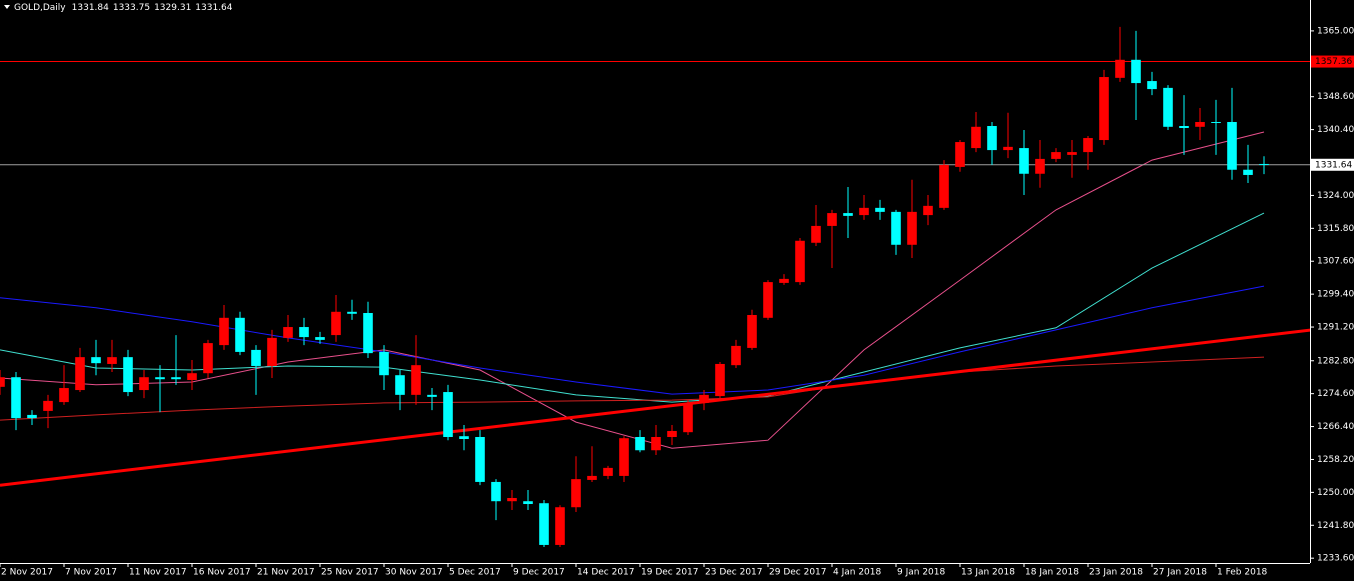  What do you see at coordinates (1335, 97) in the screenshot?
I see `y-tick-label: 1348.60` at bounding box center [1335, 97].